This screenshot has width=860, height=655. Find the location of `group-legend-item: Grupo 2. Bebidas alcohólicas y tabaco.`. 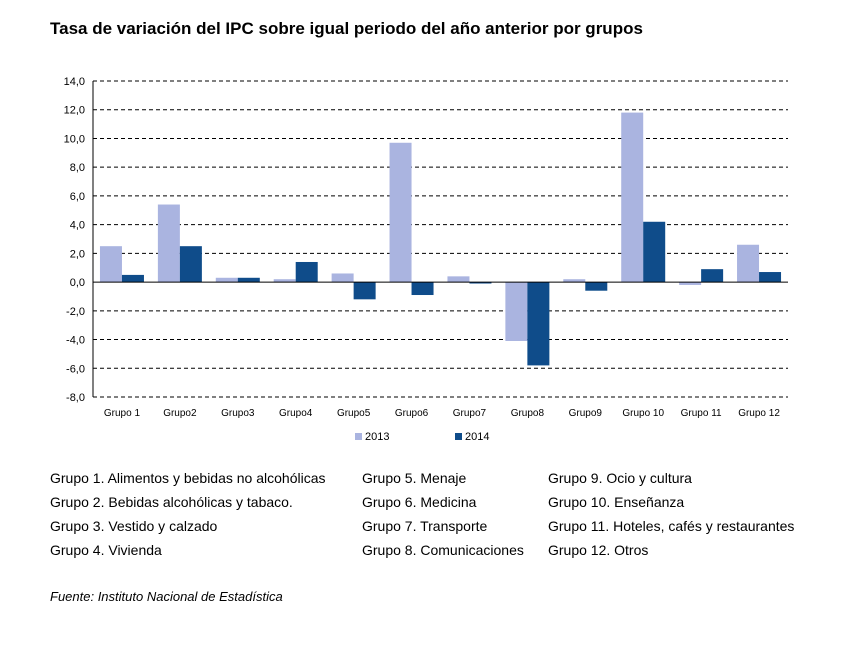

group-legend-item: Grupo 2. Bebidas alcohólicas y tabaco. is located at coordinates (171, 502).